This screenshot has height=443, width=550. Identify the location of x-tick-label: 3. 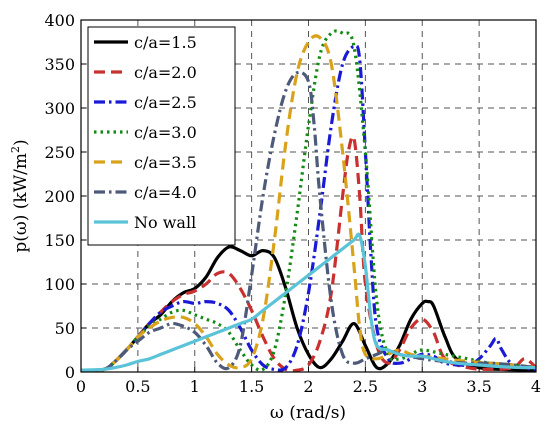
(422, 386).